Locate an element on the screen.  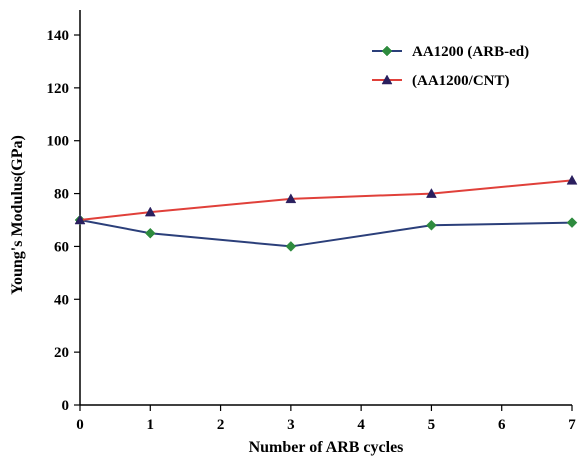
legend-label-1: AA1200 (ARB-ed) is located at coordinates (470, 52).